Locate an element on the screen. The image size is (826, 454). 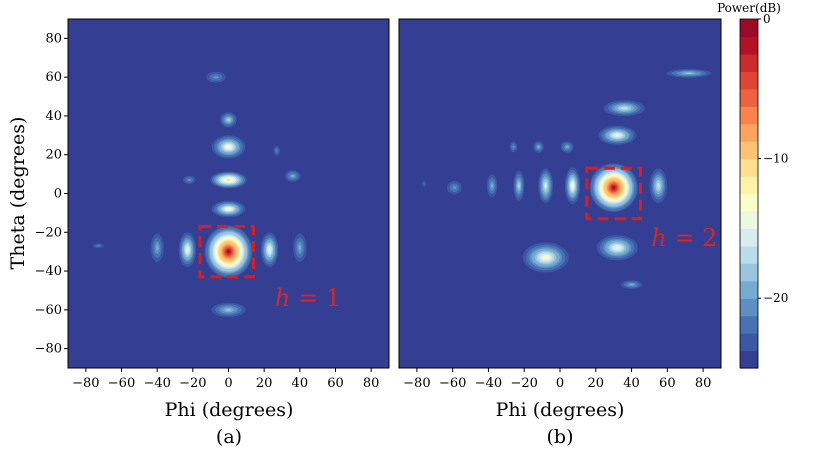
x-axis-label-a: Phi (degrees) is located at coordinates (229, 410).